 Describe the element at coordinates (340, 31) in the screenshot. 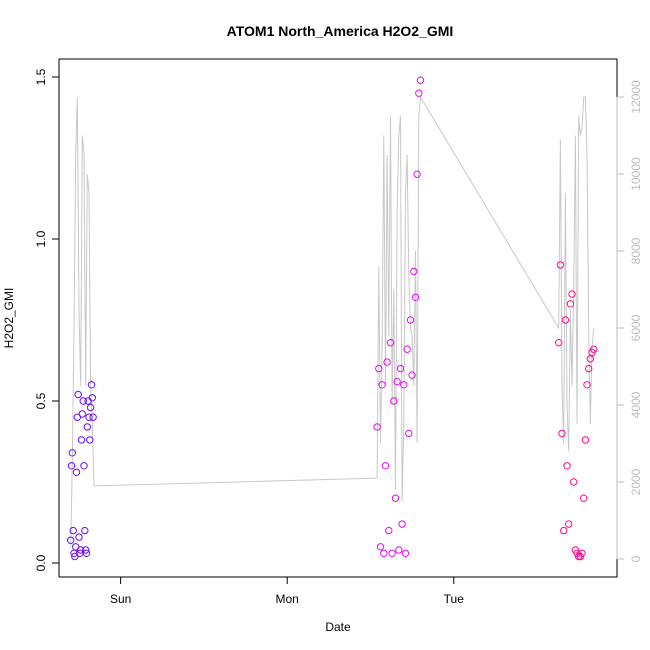

I see `chart-title: ATOM1 North_America H2O2_GMI` at that location.